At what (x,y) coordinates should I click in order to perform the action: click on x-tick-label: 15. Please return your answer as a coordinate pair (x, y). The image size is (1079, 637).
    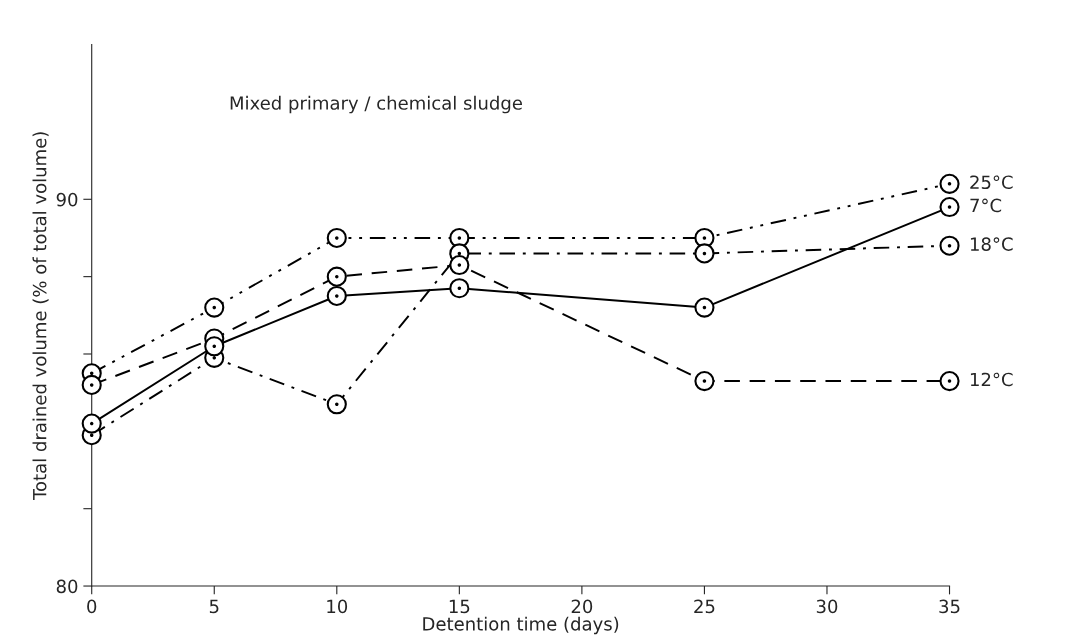
    Looking at the image, I should click on (459, 606).